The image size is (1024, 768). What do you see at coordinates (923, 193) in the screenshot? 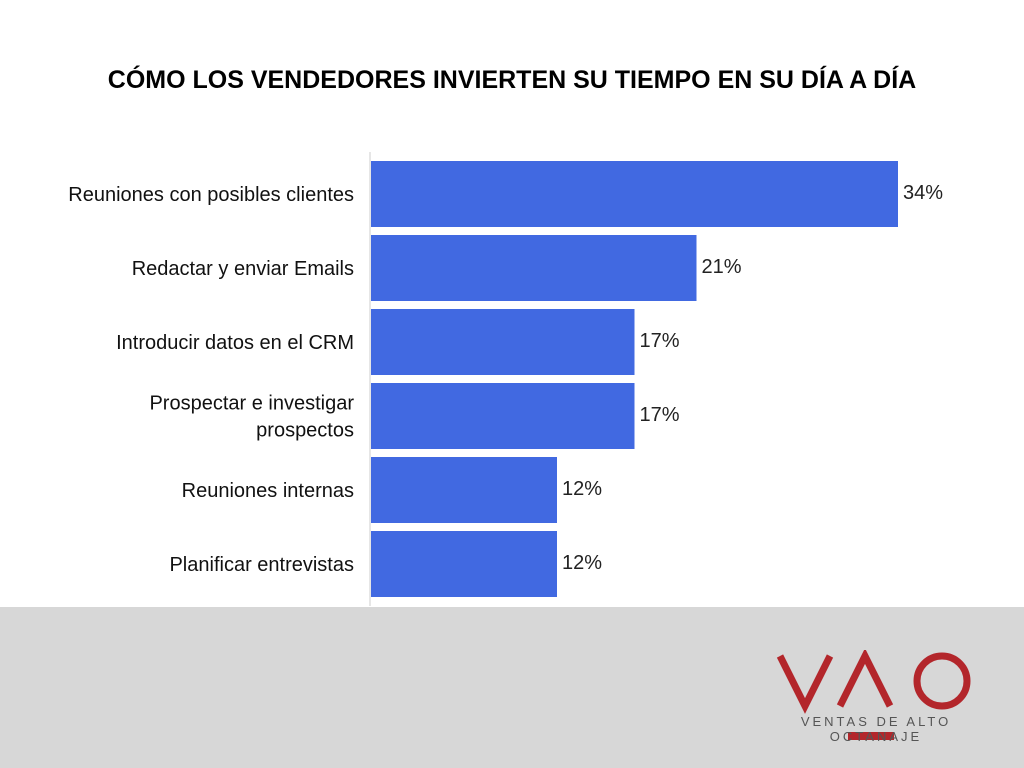
I see `bar-value-label: 34%` at bounding box center [923, 193].